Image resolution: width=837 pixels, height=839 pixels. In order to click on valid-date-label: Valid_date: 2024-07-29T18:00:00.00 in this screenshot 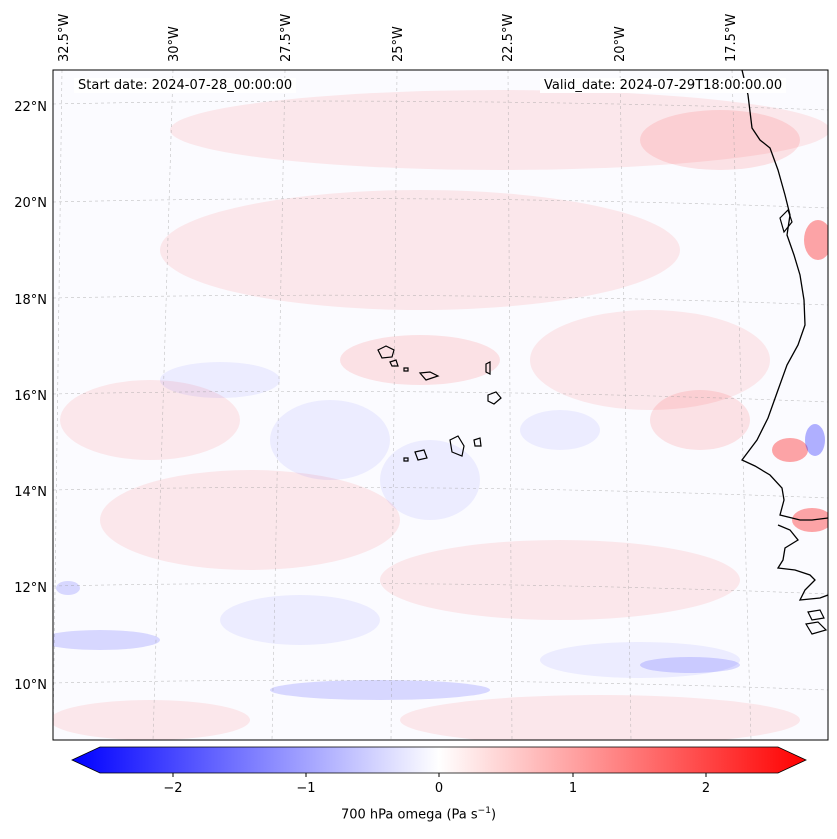, I will do `click(663, 85)`.